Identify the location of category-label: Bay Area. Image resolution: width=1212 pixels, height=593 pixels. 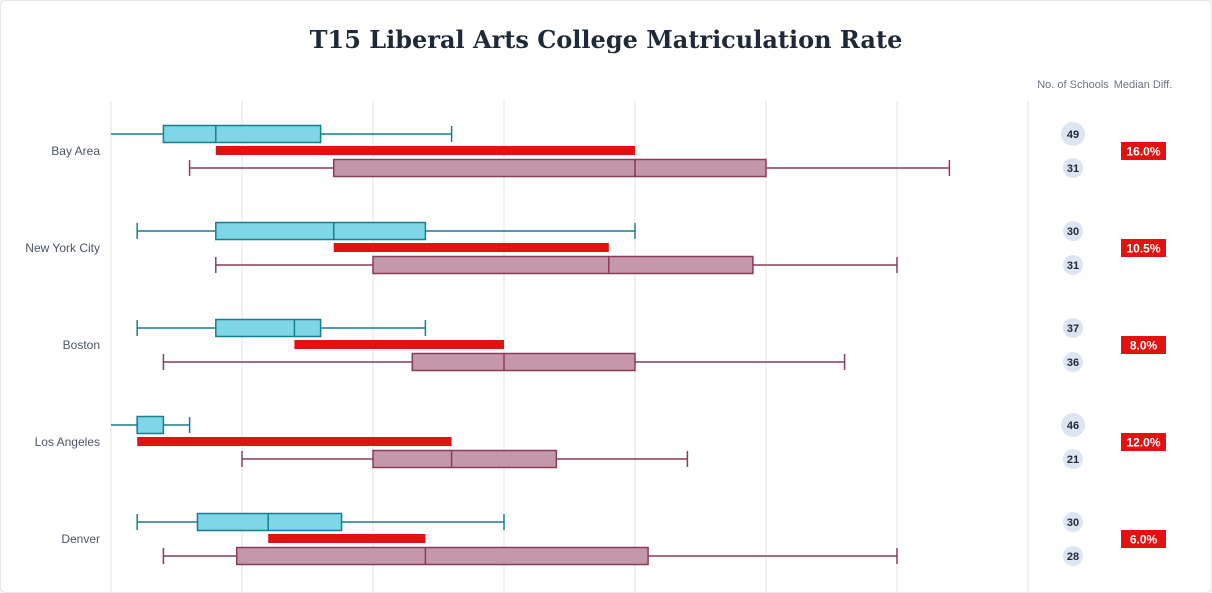
(75, 151).